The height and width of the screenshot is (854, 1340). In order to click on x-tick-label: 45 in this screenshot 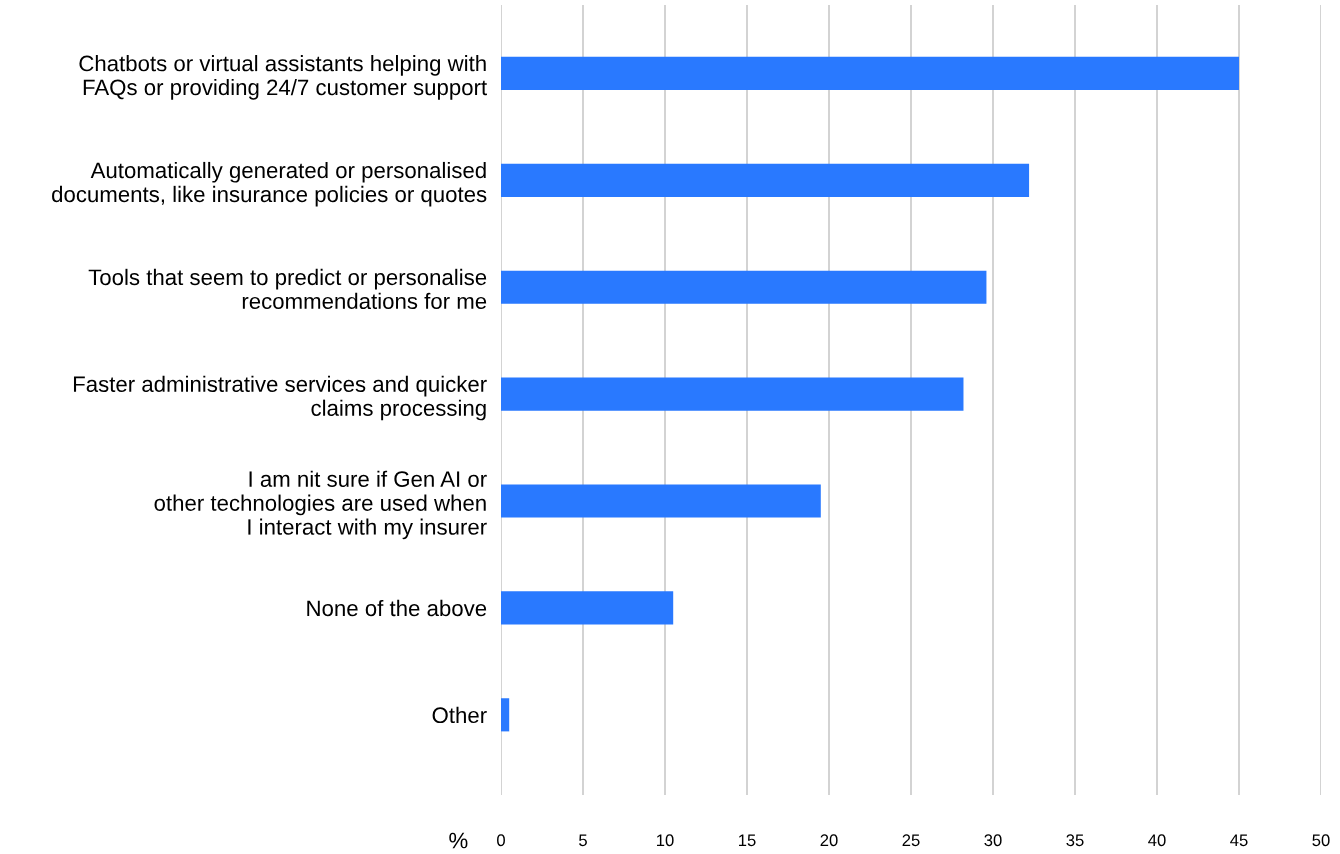, I will do `click(1239, 840)`.